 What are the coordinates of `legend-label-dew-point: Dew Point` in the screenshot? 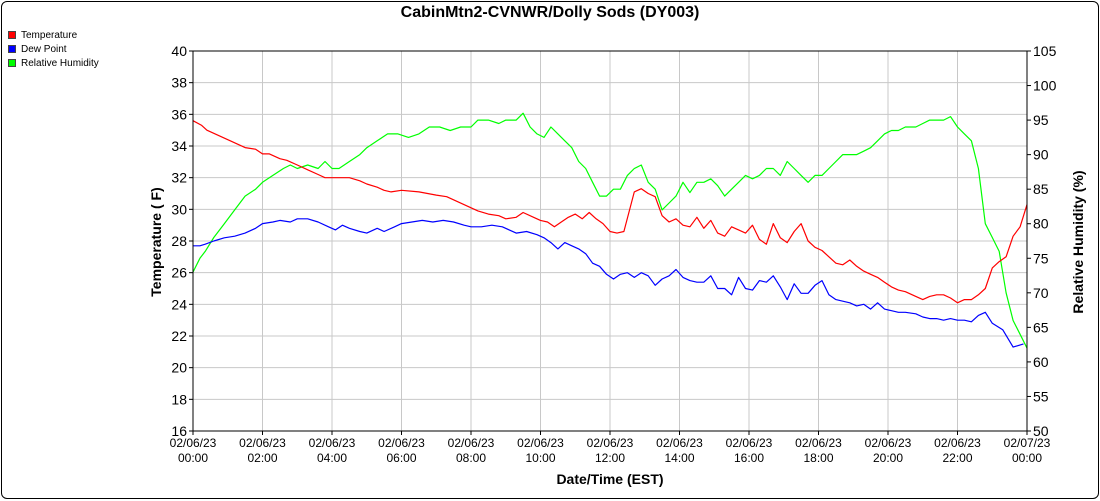 It's located at (44, 49).